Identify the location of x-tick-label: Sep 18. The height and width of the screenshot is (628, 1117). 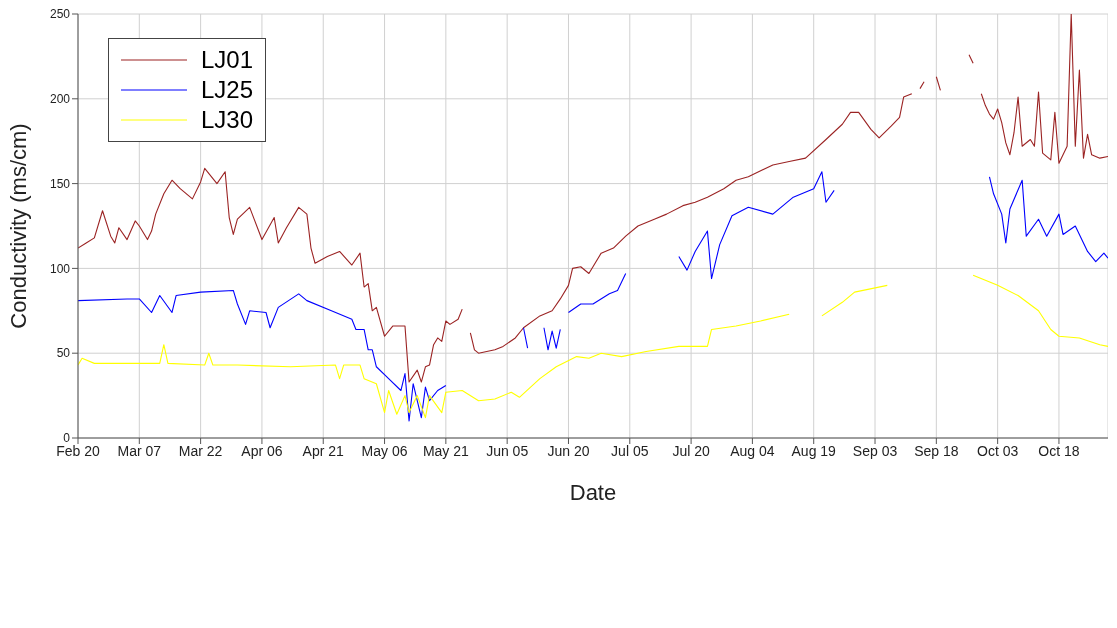
(936, 450).